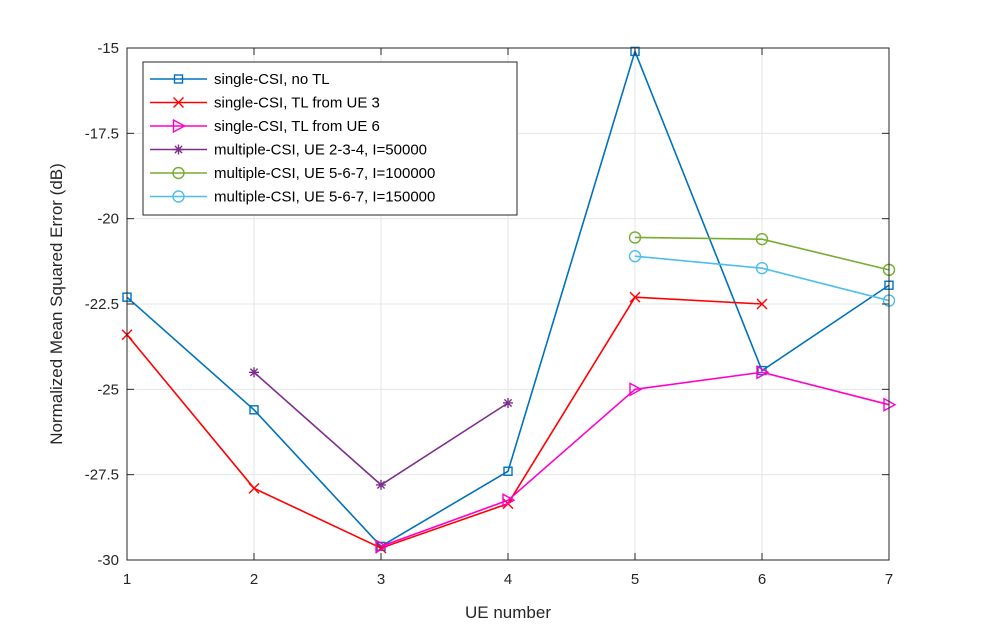 The height and width of the screenshot is (630, 982). I want to click on legend-item: multiple-CSI, UE 5-6-7, I=150000, so click(292, 197).